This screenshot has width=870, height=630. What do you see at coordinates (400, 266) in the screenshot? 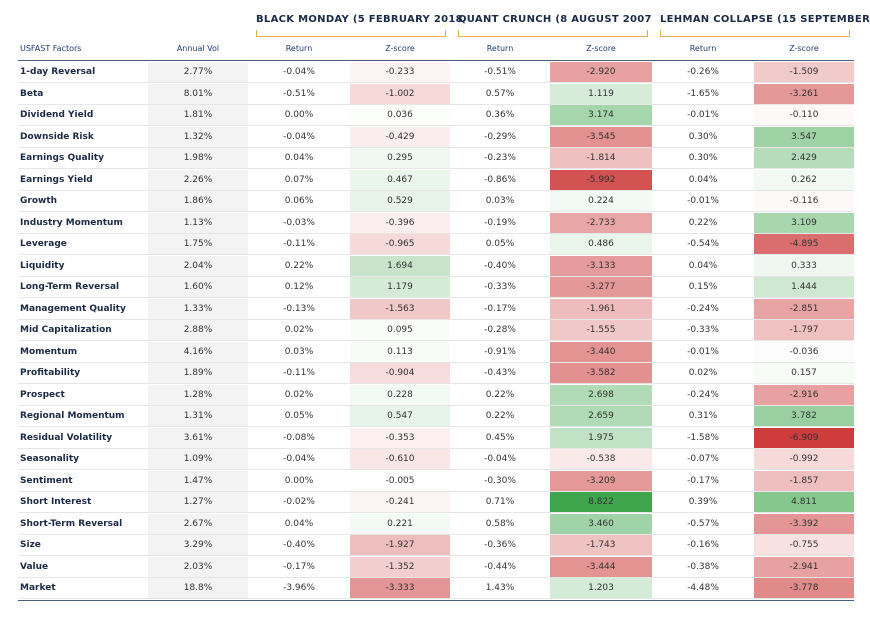
I see `z-score: 1.694` at bounding box center [400, 266].